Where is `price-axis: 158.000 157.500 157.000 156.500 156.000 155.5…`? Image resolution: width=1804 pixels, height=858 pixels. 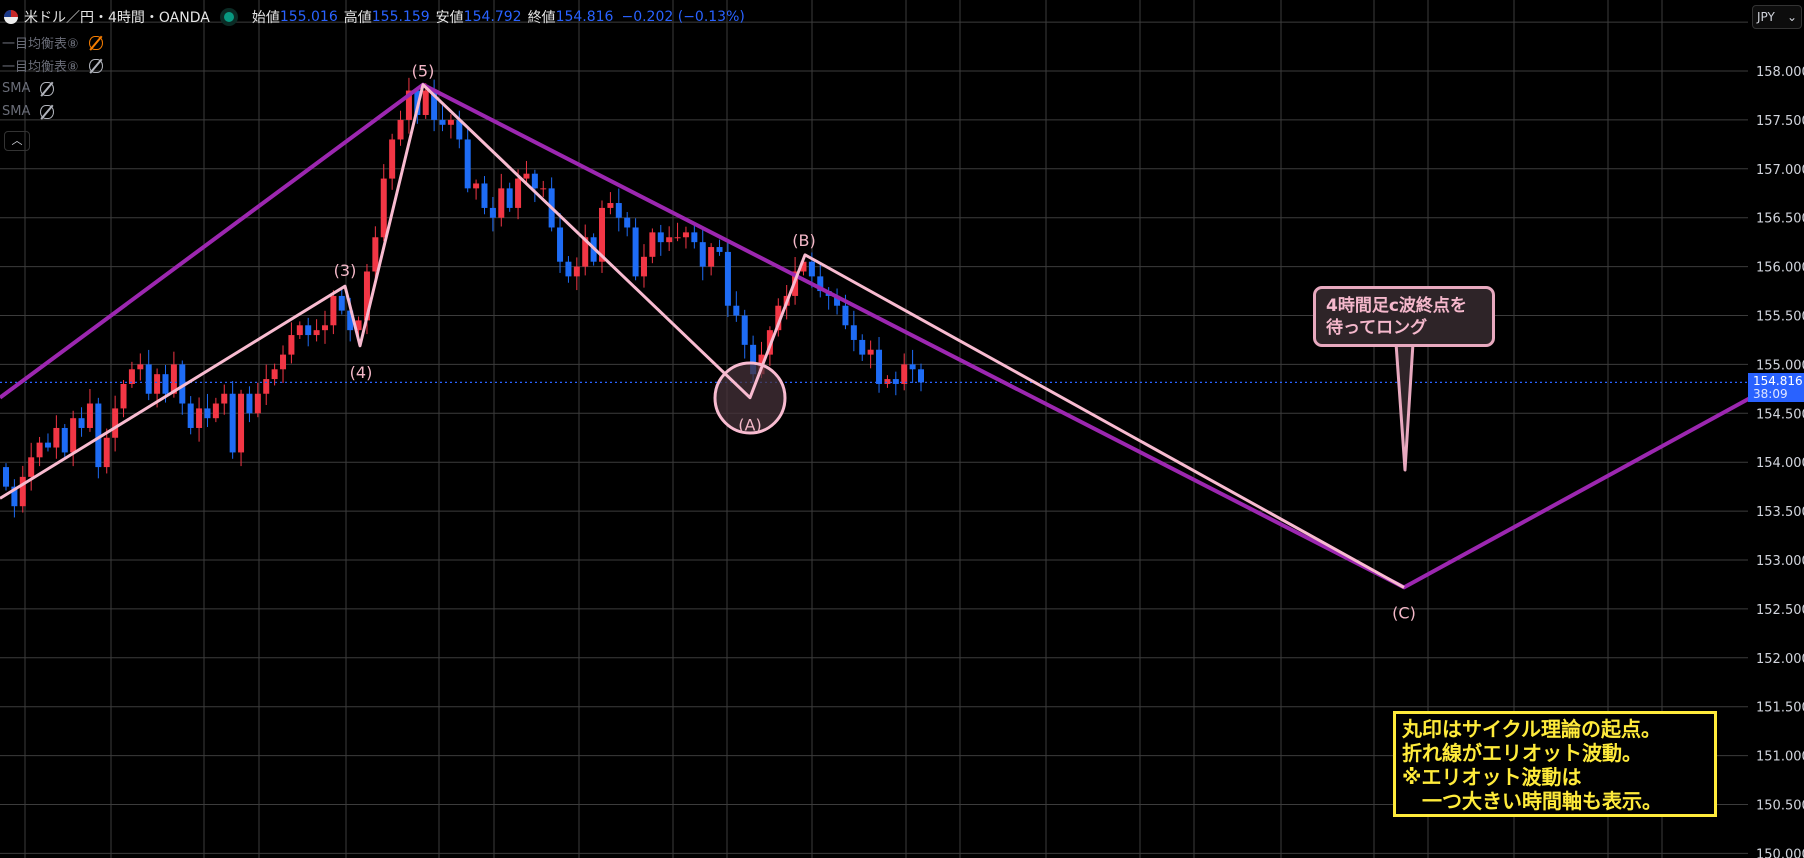
price-axis: 158.000 157.500 157.000 156.500 156.000 155.5… is located at coordinates (1780, 461).